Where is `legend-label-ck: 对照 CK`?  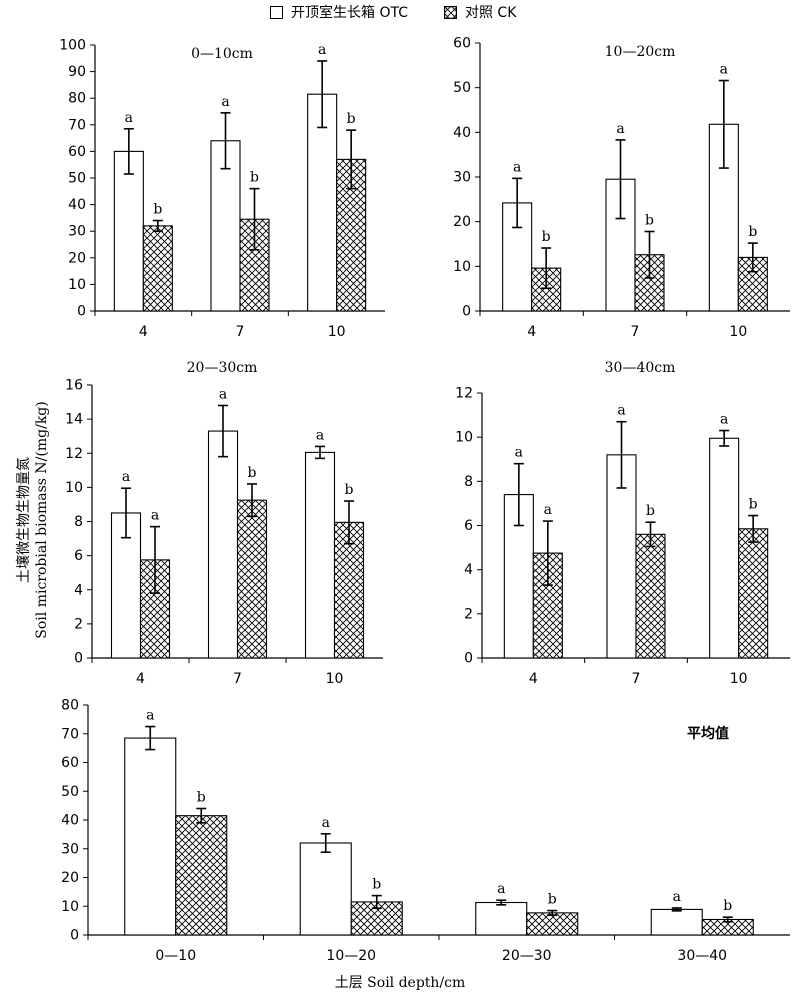
legend-label-ck: 对照 CK is located at coordinates (490, 13).